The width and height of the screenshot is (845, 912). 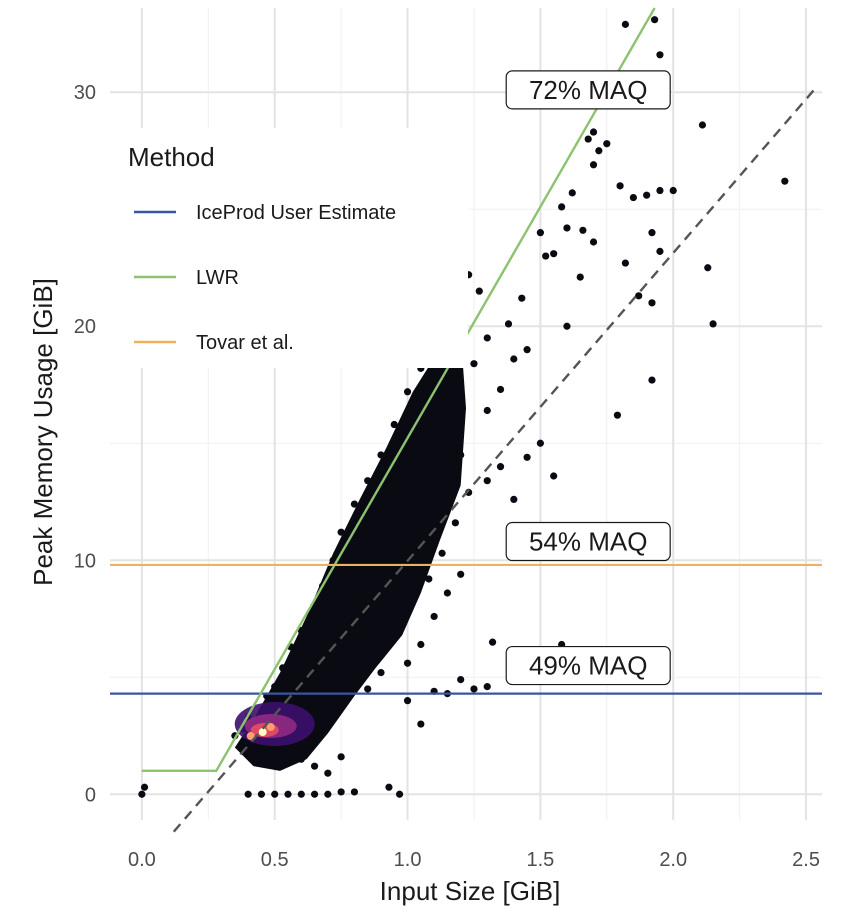 I want to click on y-tick-label: 10, so click(x=85, y=561).